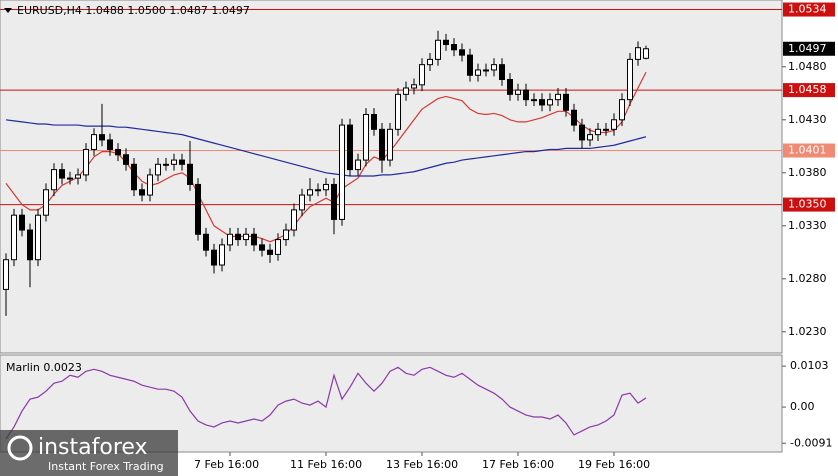 The image size is (838, 476). What do you see at coordinates (326, 464) in the screenshot?
I see `x-tick-label: 11 Feb 16:00` at bounding box center [326, 464].